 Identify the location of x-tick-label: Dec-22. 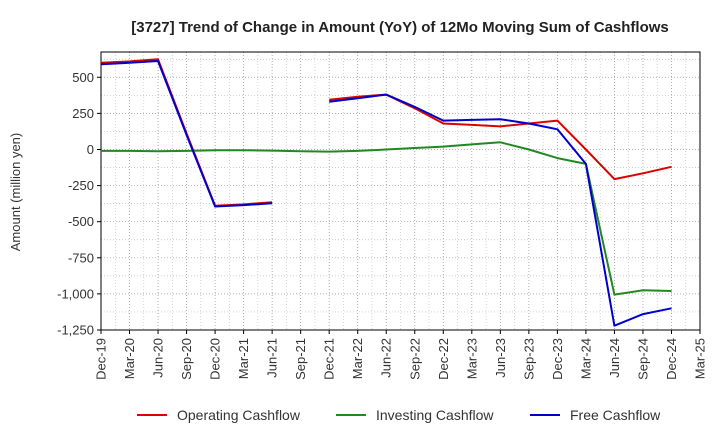
(443, 359).